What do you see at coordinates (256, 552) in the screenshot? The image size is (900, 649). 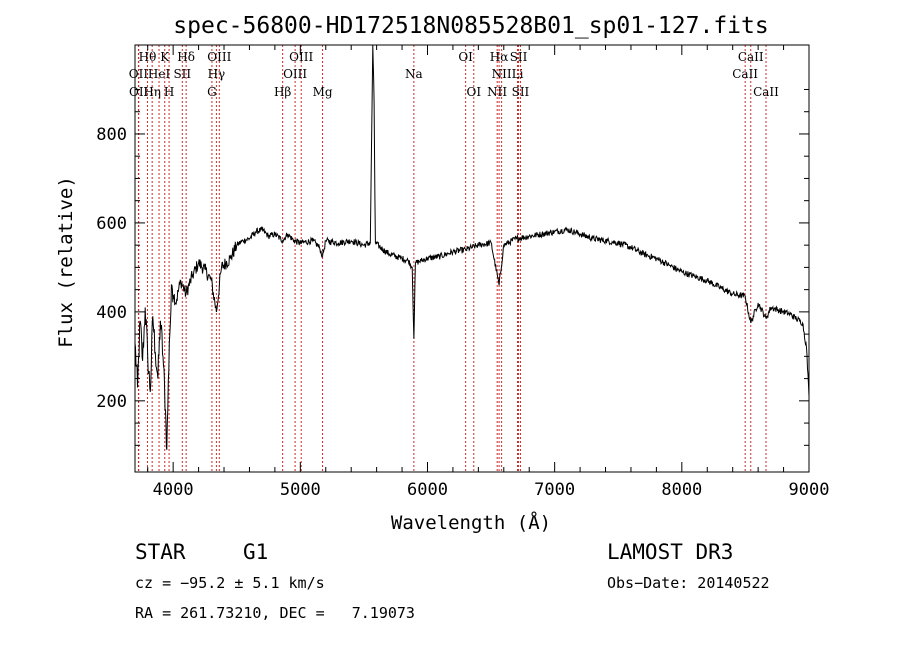 I see `object-subclass: G1` at bounding box center [256, 552].